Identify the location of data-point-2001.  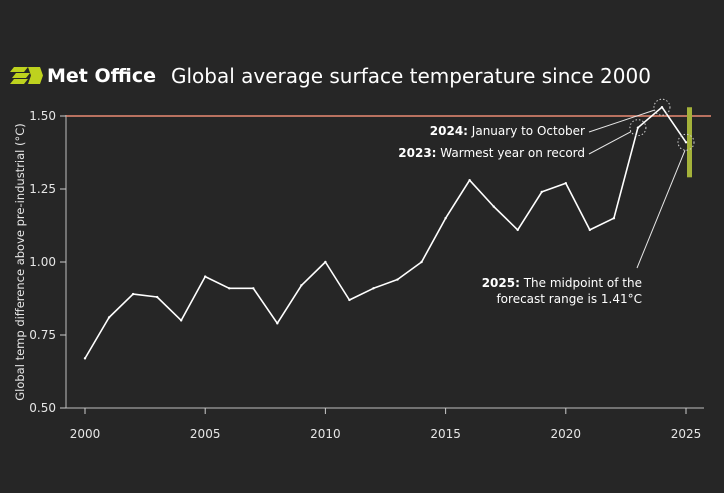
(109, 317).